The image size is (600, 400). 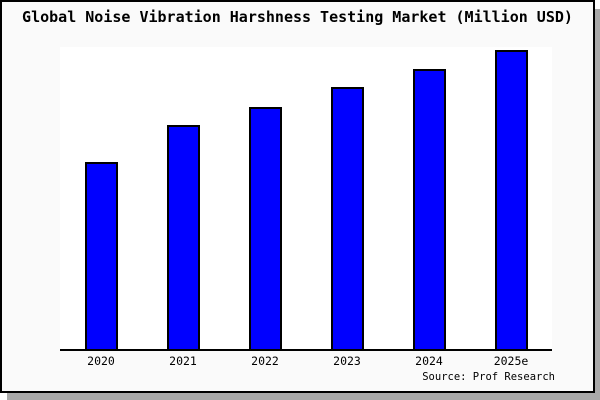 I want to click on x-tick-label-2020: 2020, so click(x=101, y=361).